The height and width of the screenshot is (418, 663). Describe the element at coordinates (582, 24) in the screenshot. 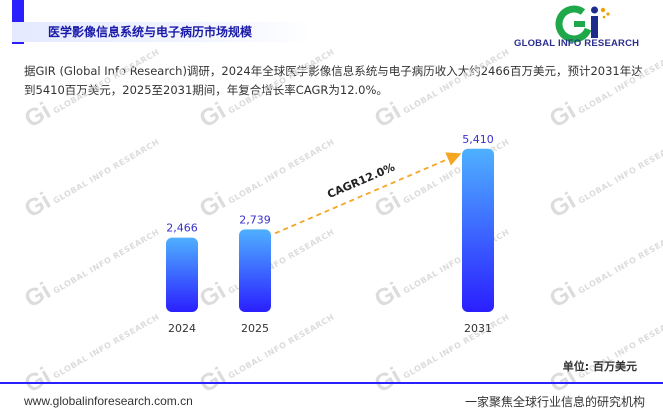

I see `gi-logo-icon` at that location.